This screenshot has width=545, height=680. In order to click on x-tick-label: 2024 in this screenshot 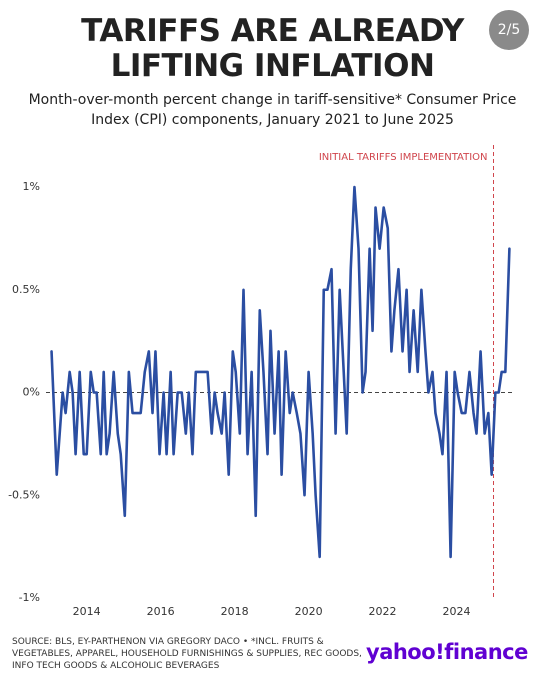, I will do `click(457, 611)`.